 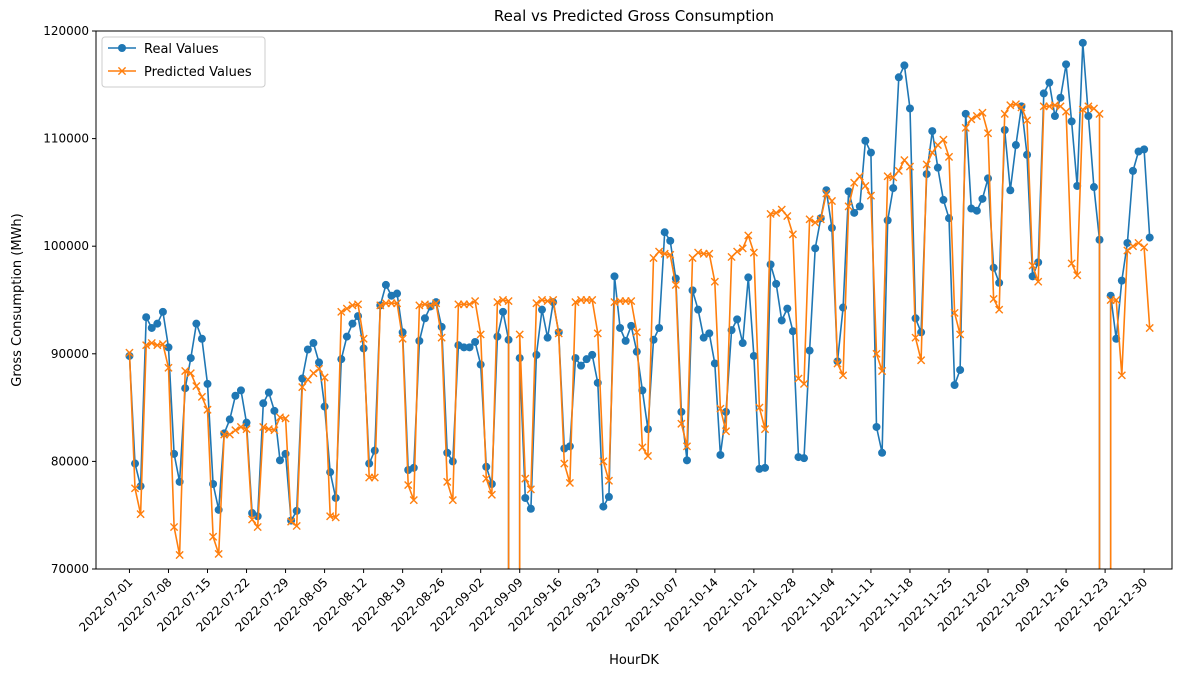 What do you see at coordinates (183, 62) in the screenshot?
I see `legend: Real Values Predicted Values` at bounding box center [183, 62].